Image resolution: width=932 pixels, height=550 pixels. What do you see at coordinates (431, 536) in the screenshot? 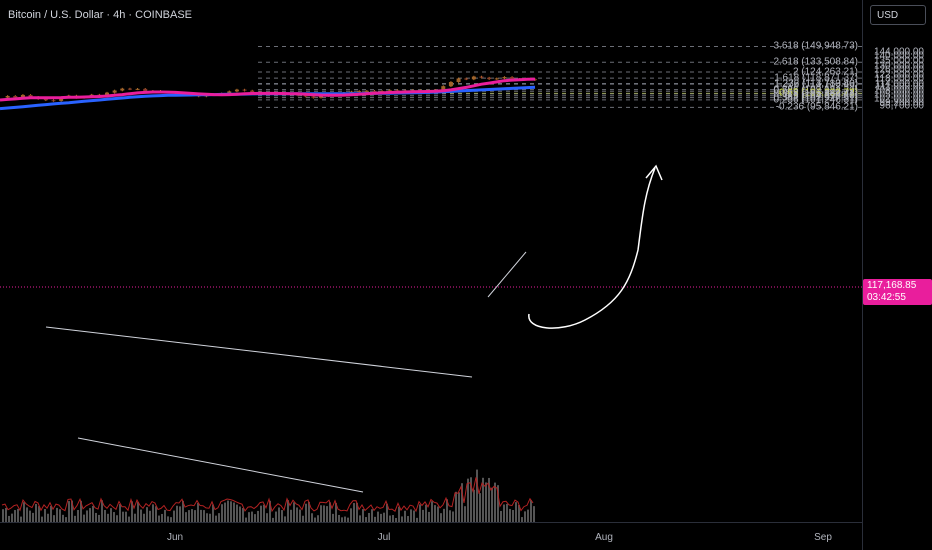
I see `time-axis: Jun Jul Aug Sep` at bounding box center [431, 536].